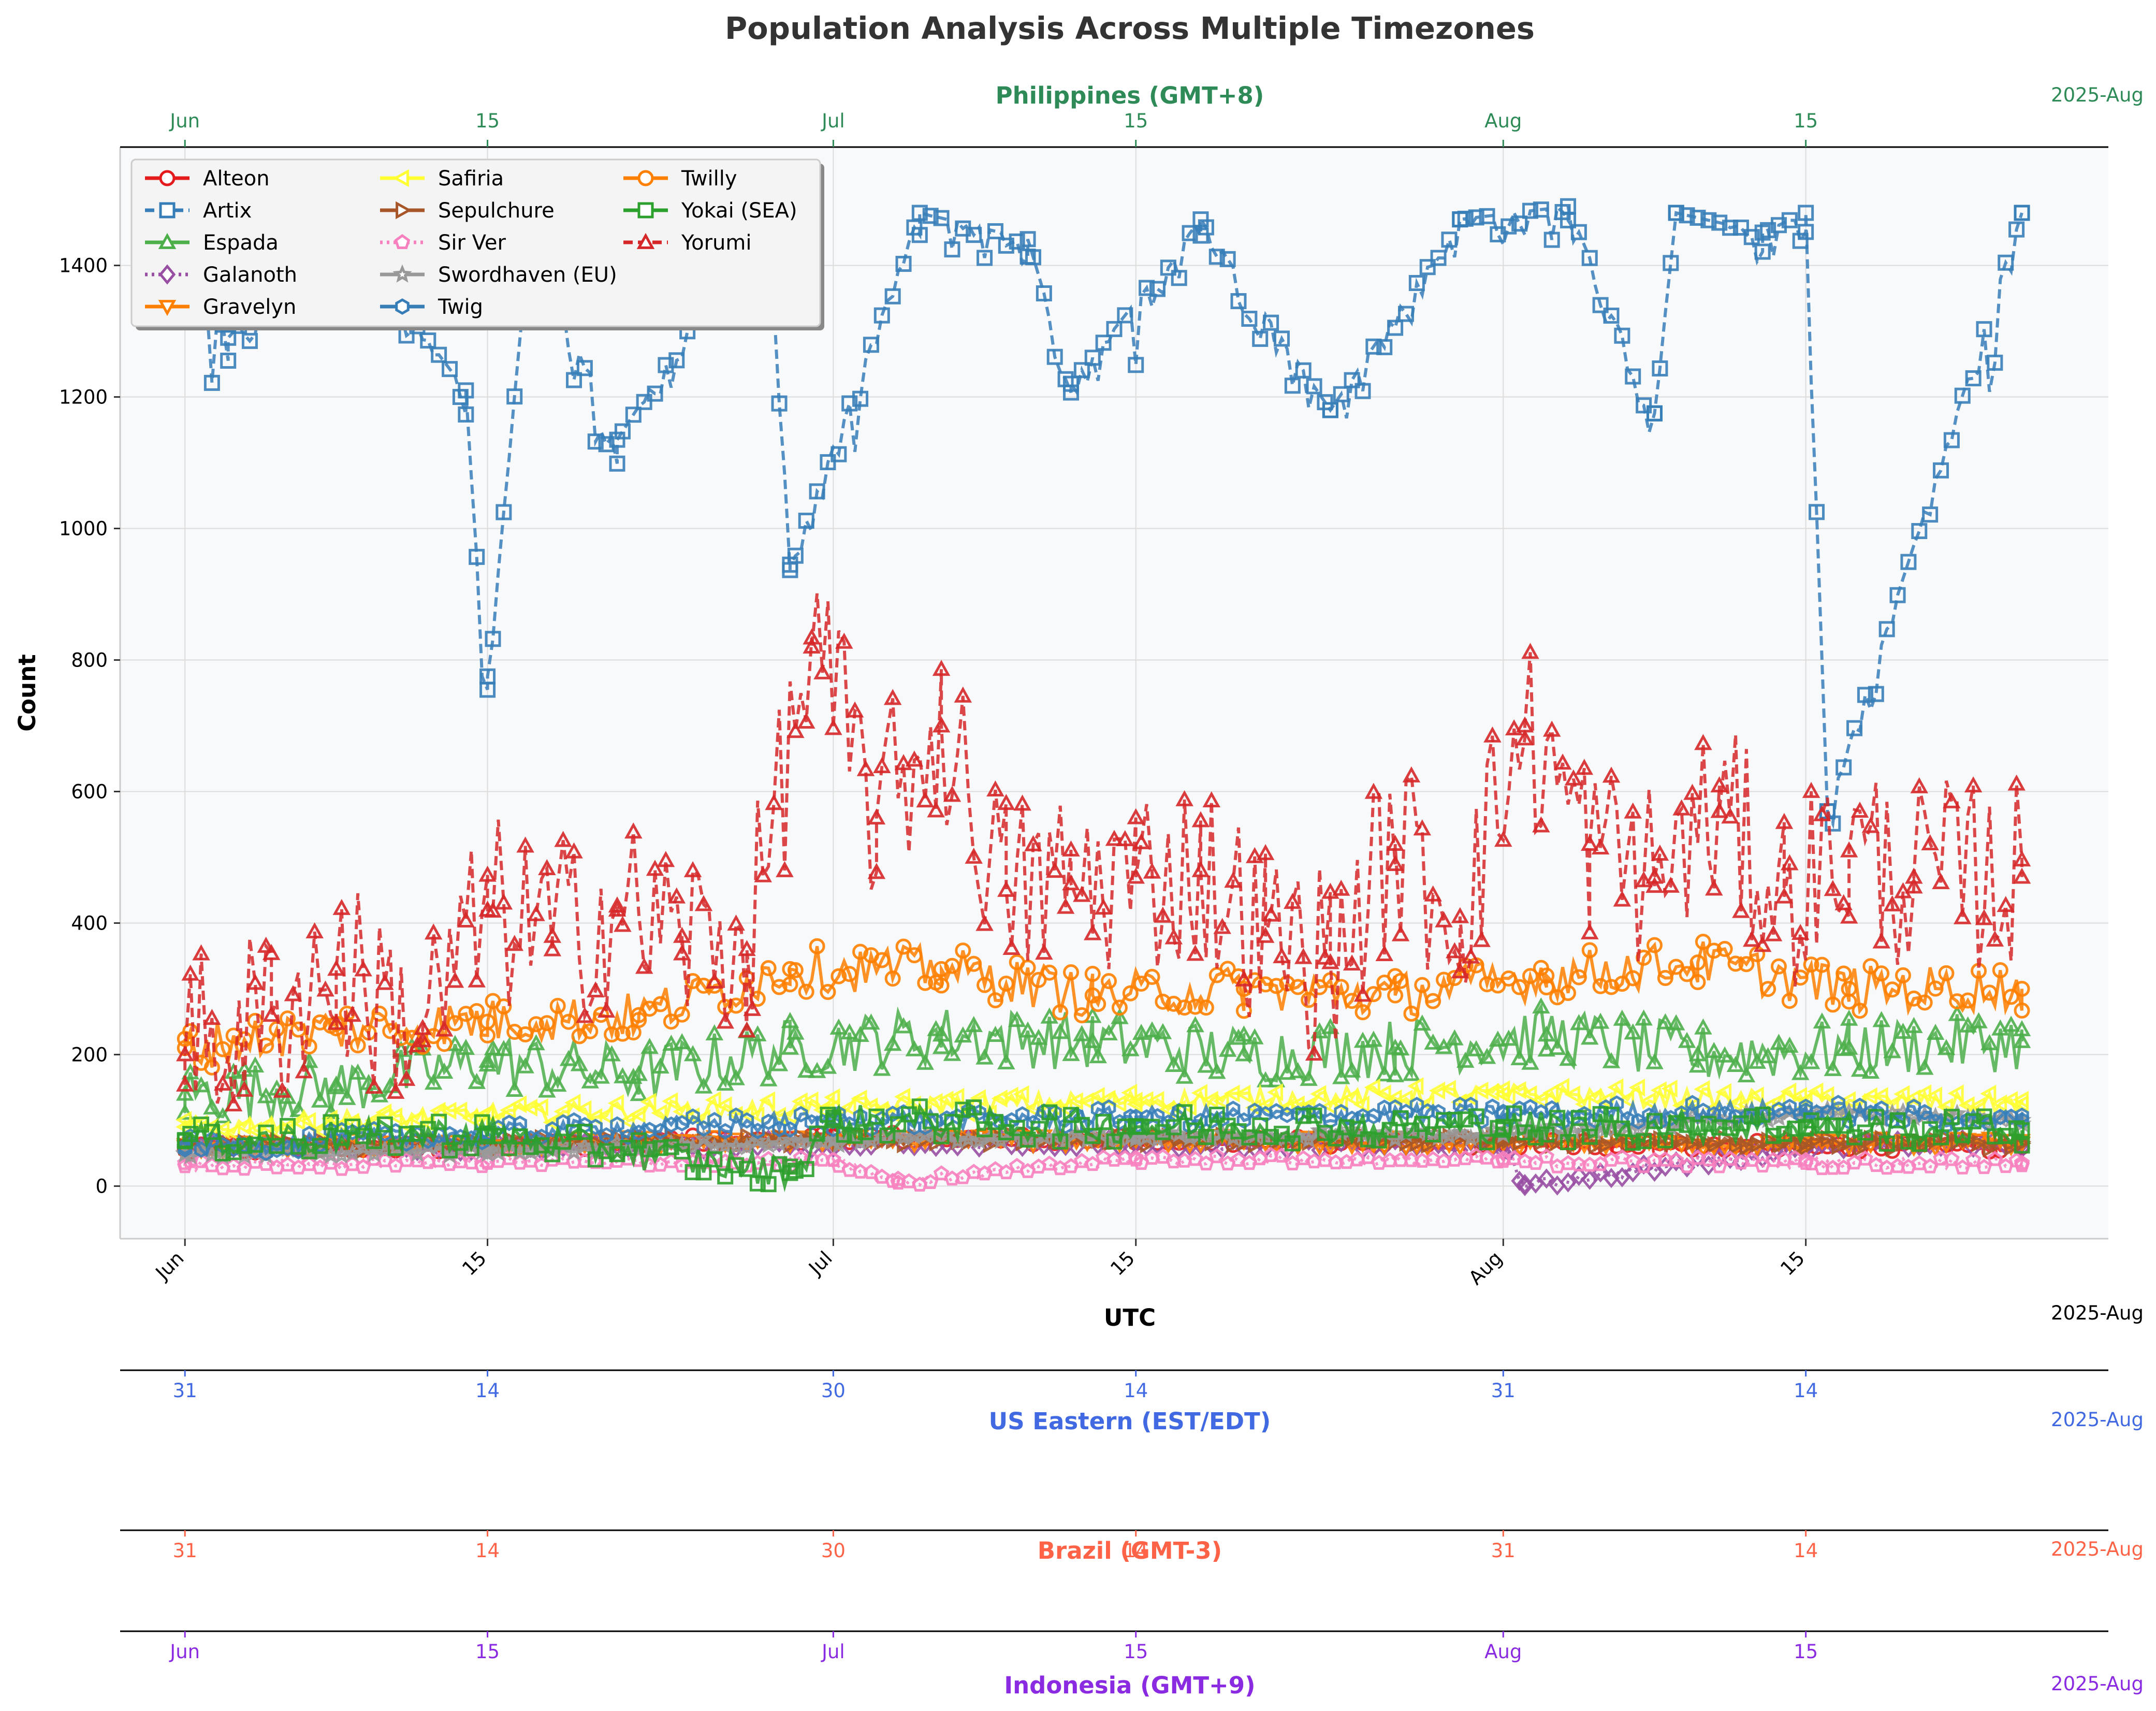 The height and width of the screenshot is (1711, 2156). I want to click on indonesia-tick-label: Jun, so click(185, 1652).